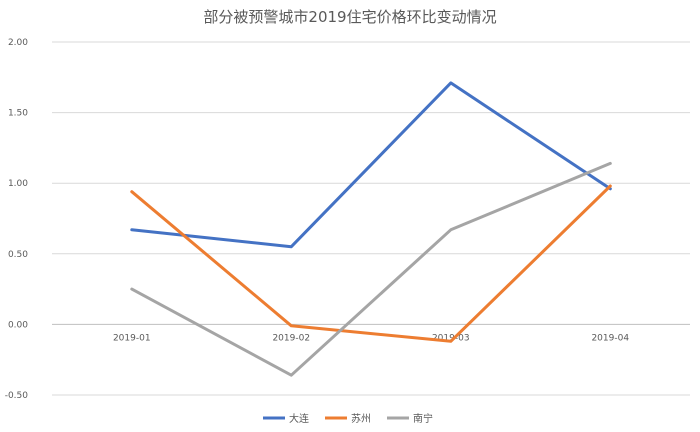 The image size is (700, 432). Describe the element at coordinates (132, 338) in the screenshot. I see `x-tick-label: 2019-01` at that location.